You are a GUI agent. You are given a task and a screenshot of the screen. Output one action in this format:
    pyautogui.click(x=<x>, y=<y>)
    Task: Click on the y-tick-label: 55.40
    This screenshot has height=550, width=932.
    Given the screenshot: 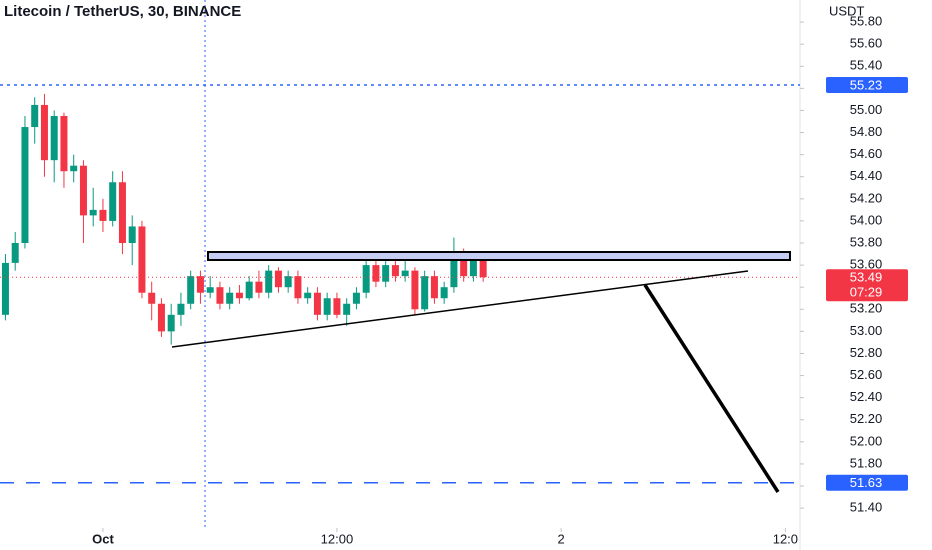 What is the action you would take?
    pyautogui.click(x=866, y=65)
    